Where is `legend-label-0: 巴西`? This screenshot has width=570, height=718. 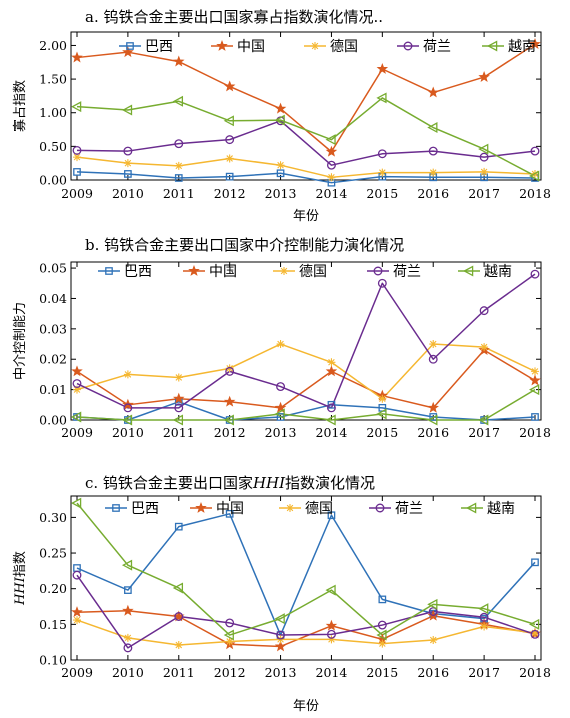 legend-label-0: 巴西 is located at coordinates (138, 272).